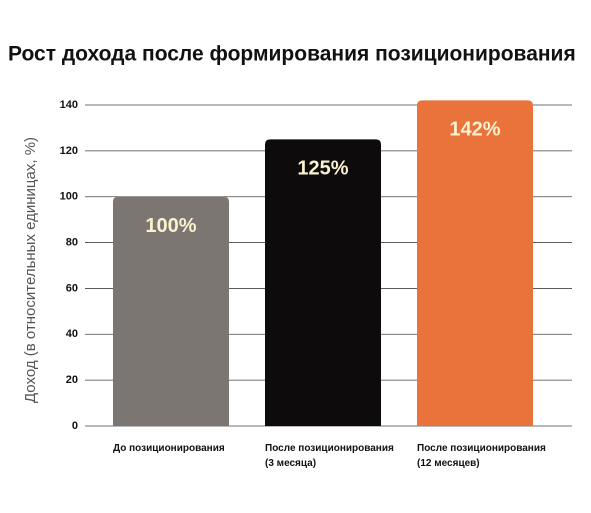 Image resolution: width=591 pixels, height=513 pixels. I want to click on y-tick-label: 40, so click(72, 334).